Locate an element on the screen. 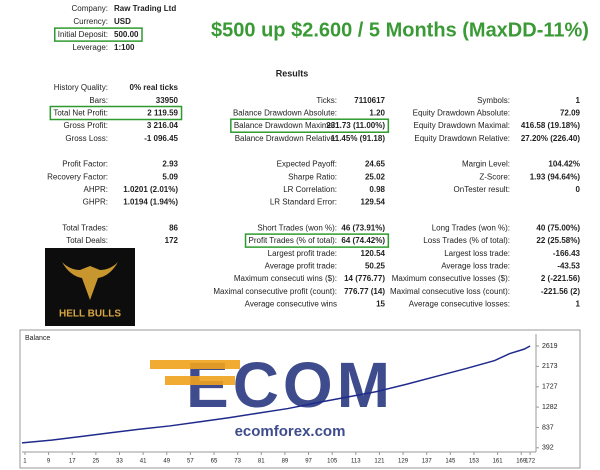 Image resolution: width=600 pixels, height=470 pixels. y-tick-label: 2173 is located at coordinates (550, 366).